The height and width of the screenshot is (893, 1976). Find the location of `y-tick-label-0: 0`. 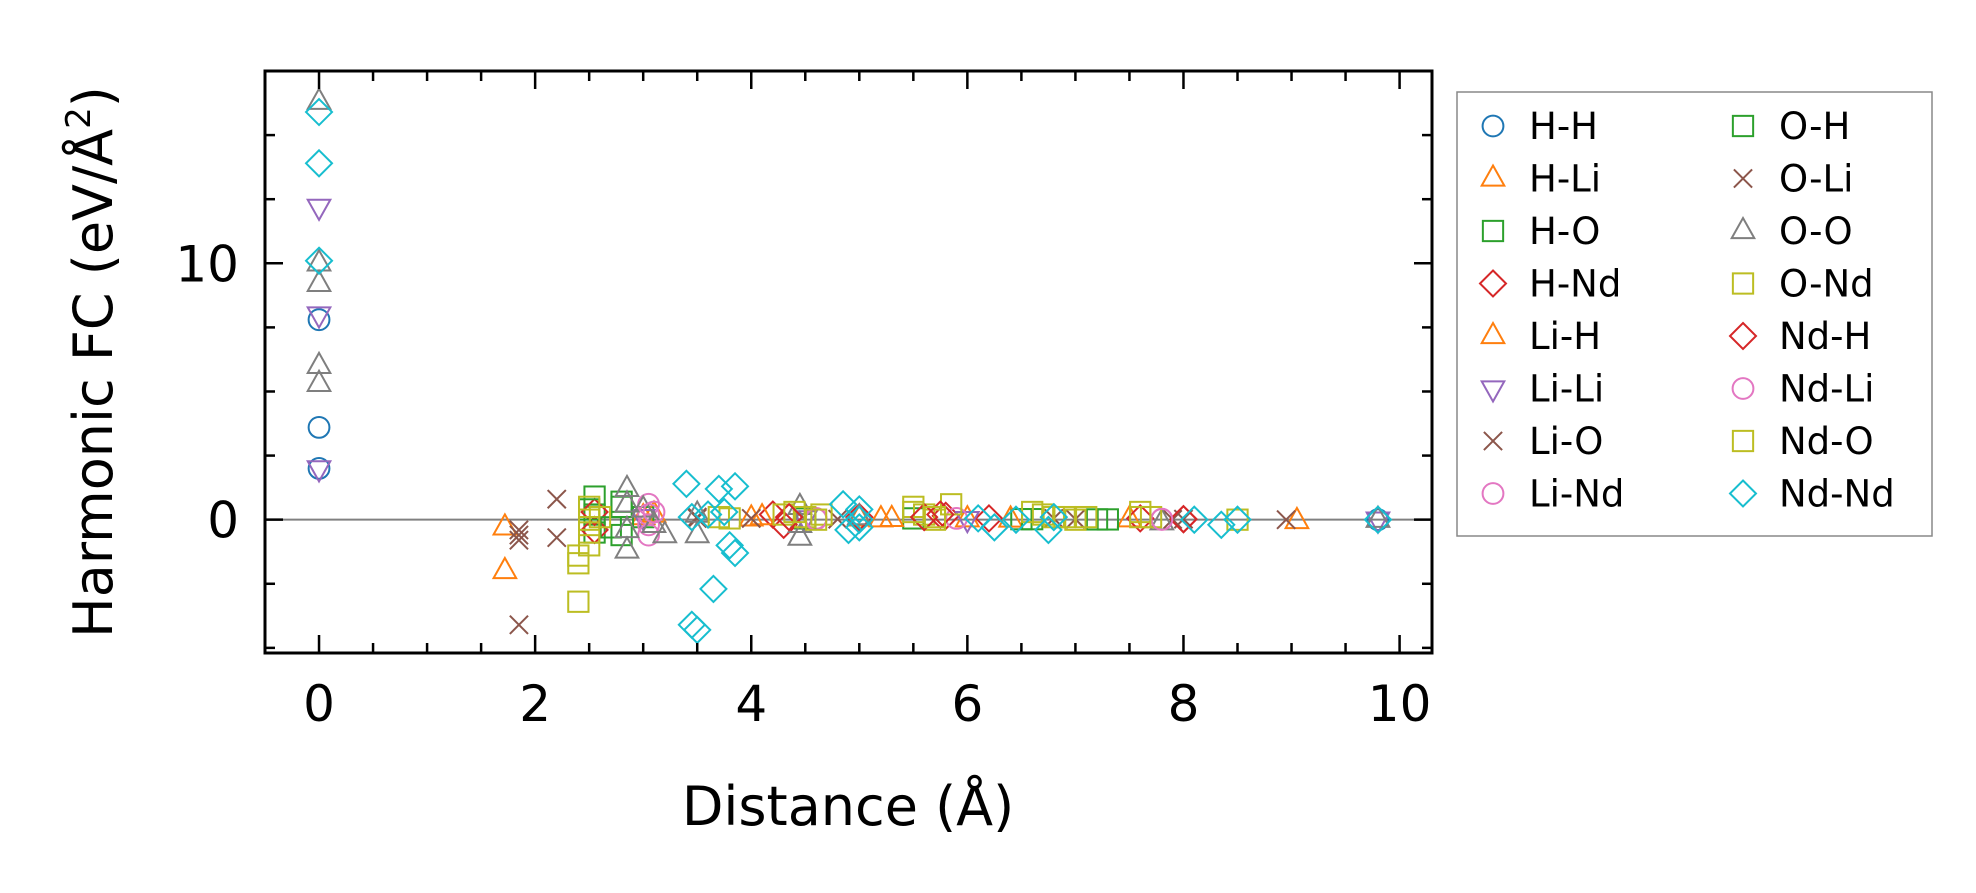

y-tick-label-0: 0 is located at coordinates (223, 521).